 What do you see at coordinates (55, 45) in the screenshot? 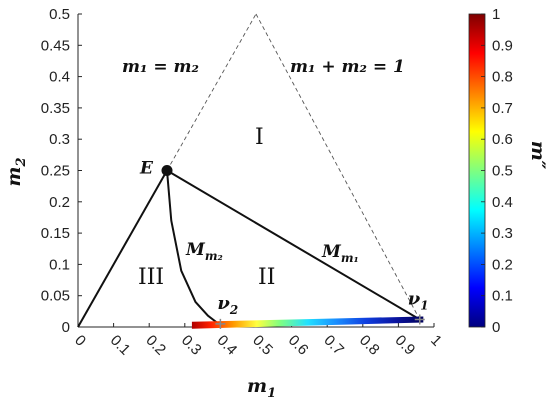
I see `y-tick-label: 0.45` at bounding box center [55, 45].